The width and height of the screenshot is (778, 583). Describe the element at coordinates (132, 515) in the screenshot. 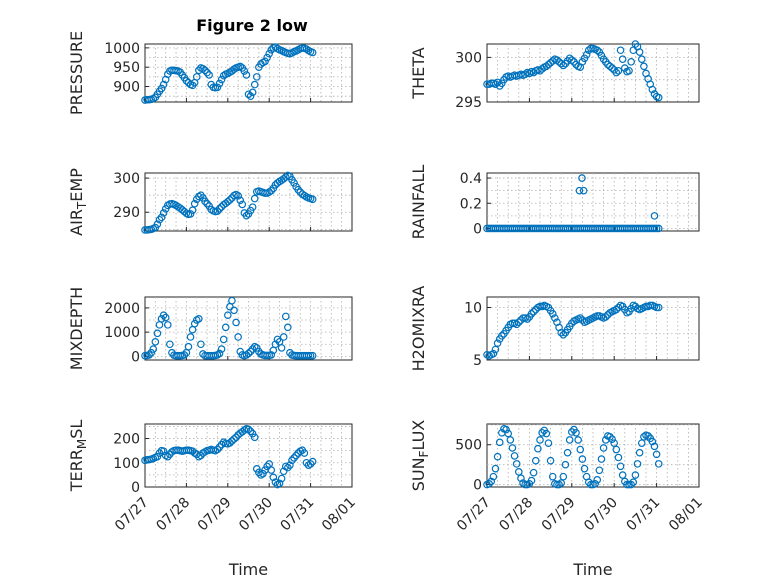

I see `x-tick-label: 07/27` at that location.